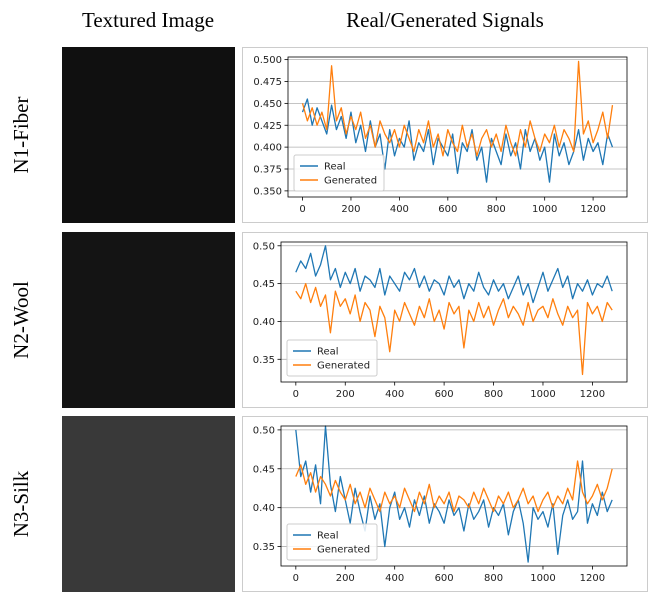 The image size is (649, 592). Describe the element at coordinates (267, 191) in the screenshot. I see `y-tick-label: 0.350` at that location.